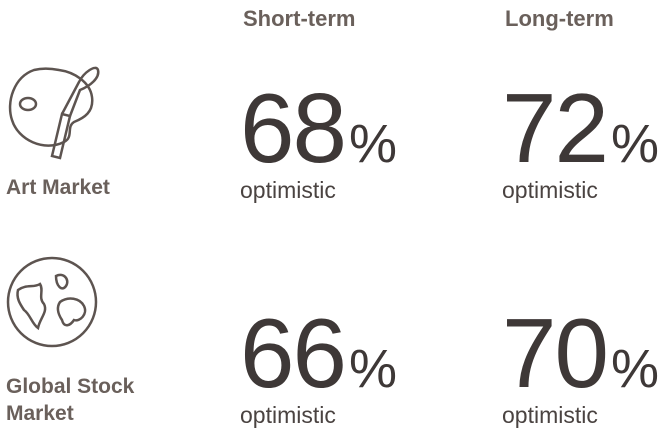 Image resolution: width=666 pixels, height=429 pixels. Describe the element at coordinates (299, 18) in the screenshot. I see `column-header: Short-term` at that location.